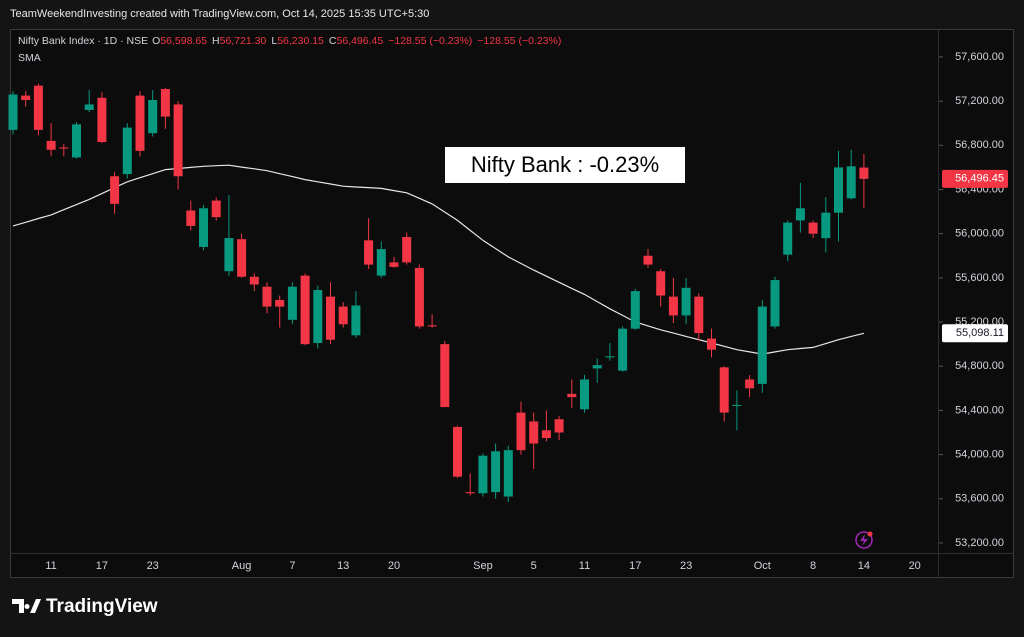 Image resolution: width=1024 pixels, height=637 pixels. Describe the element at coordinates (979, 57) in the screenshot. I see `y-tick-label: 57,600.00` at that location.